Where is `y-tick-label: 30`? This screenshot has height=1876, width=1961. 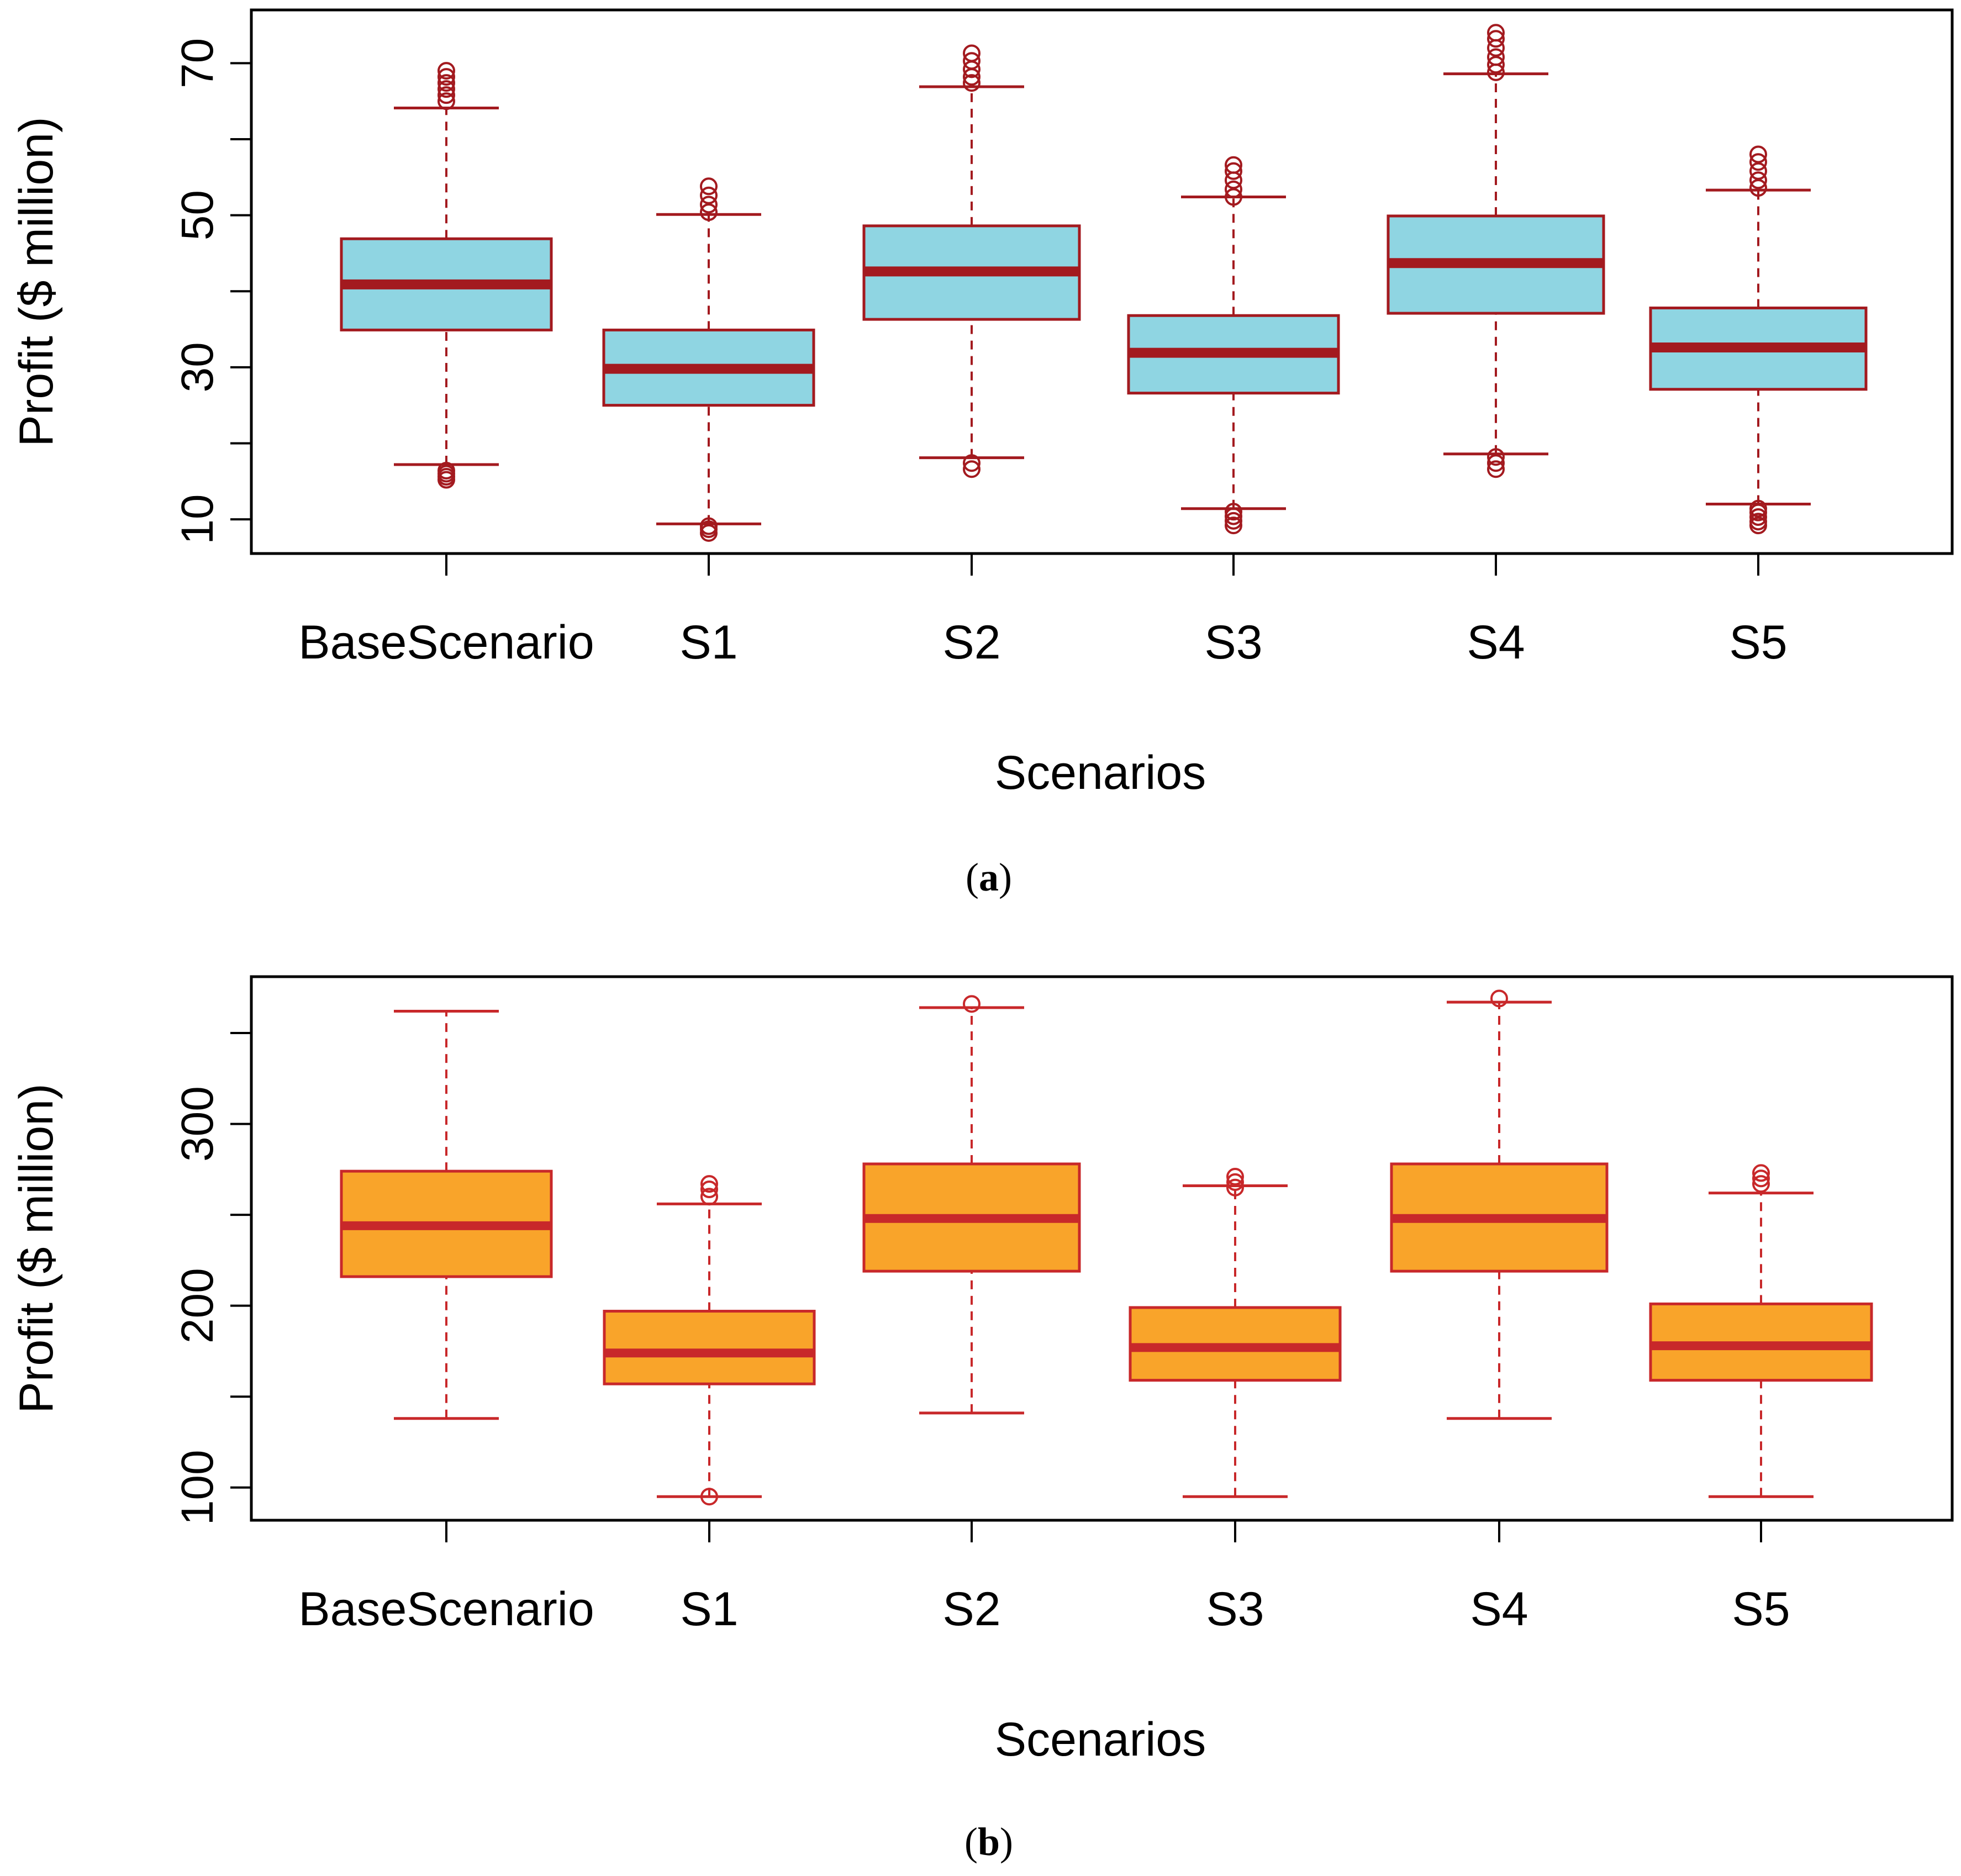 y-tick-label: 30 is located at coordinates (197, 367).